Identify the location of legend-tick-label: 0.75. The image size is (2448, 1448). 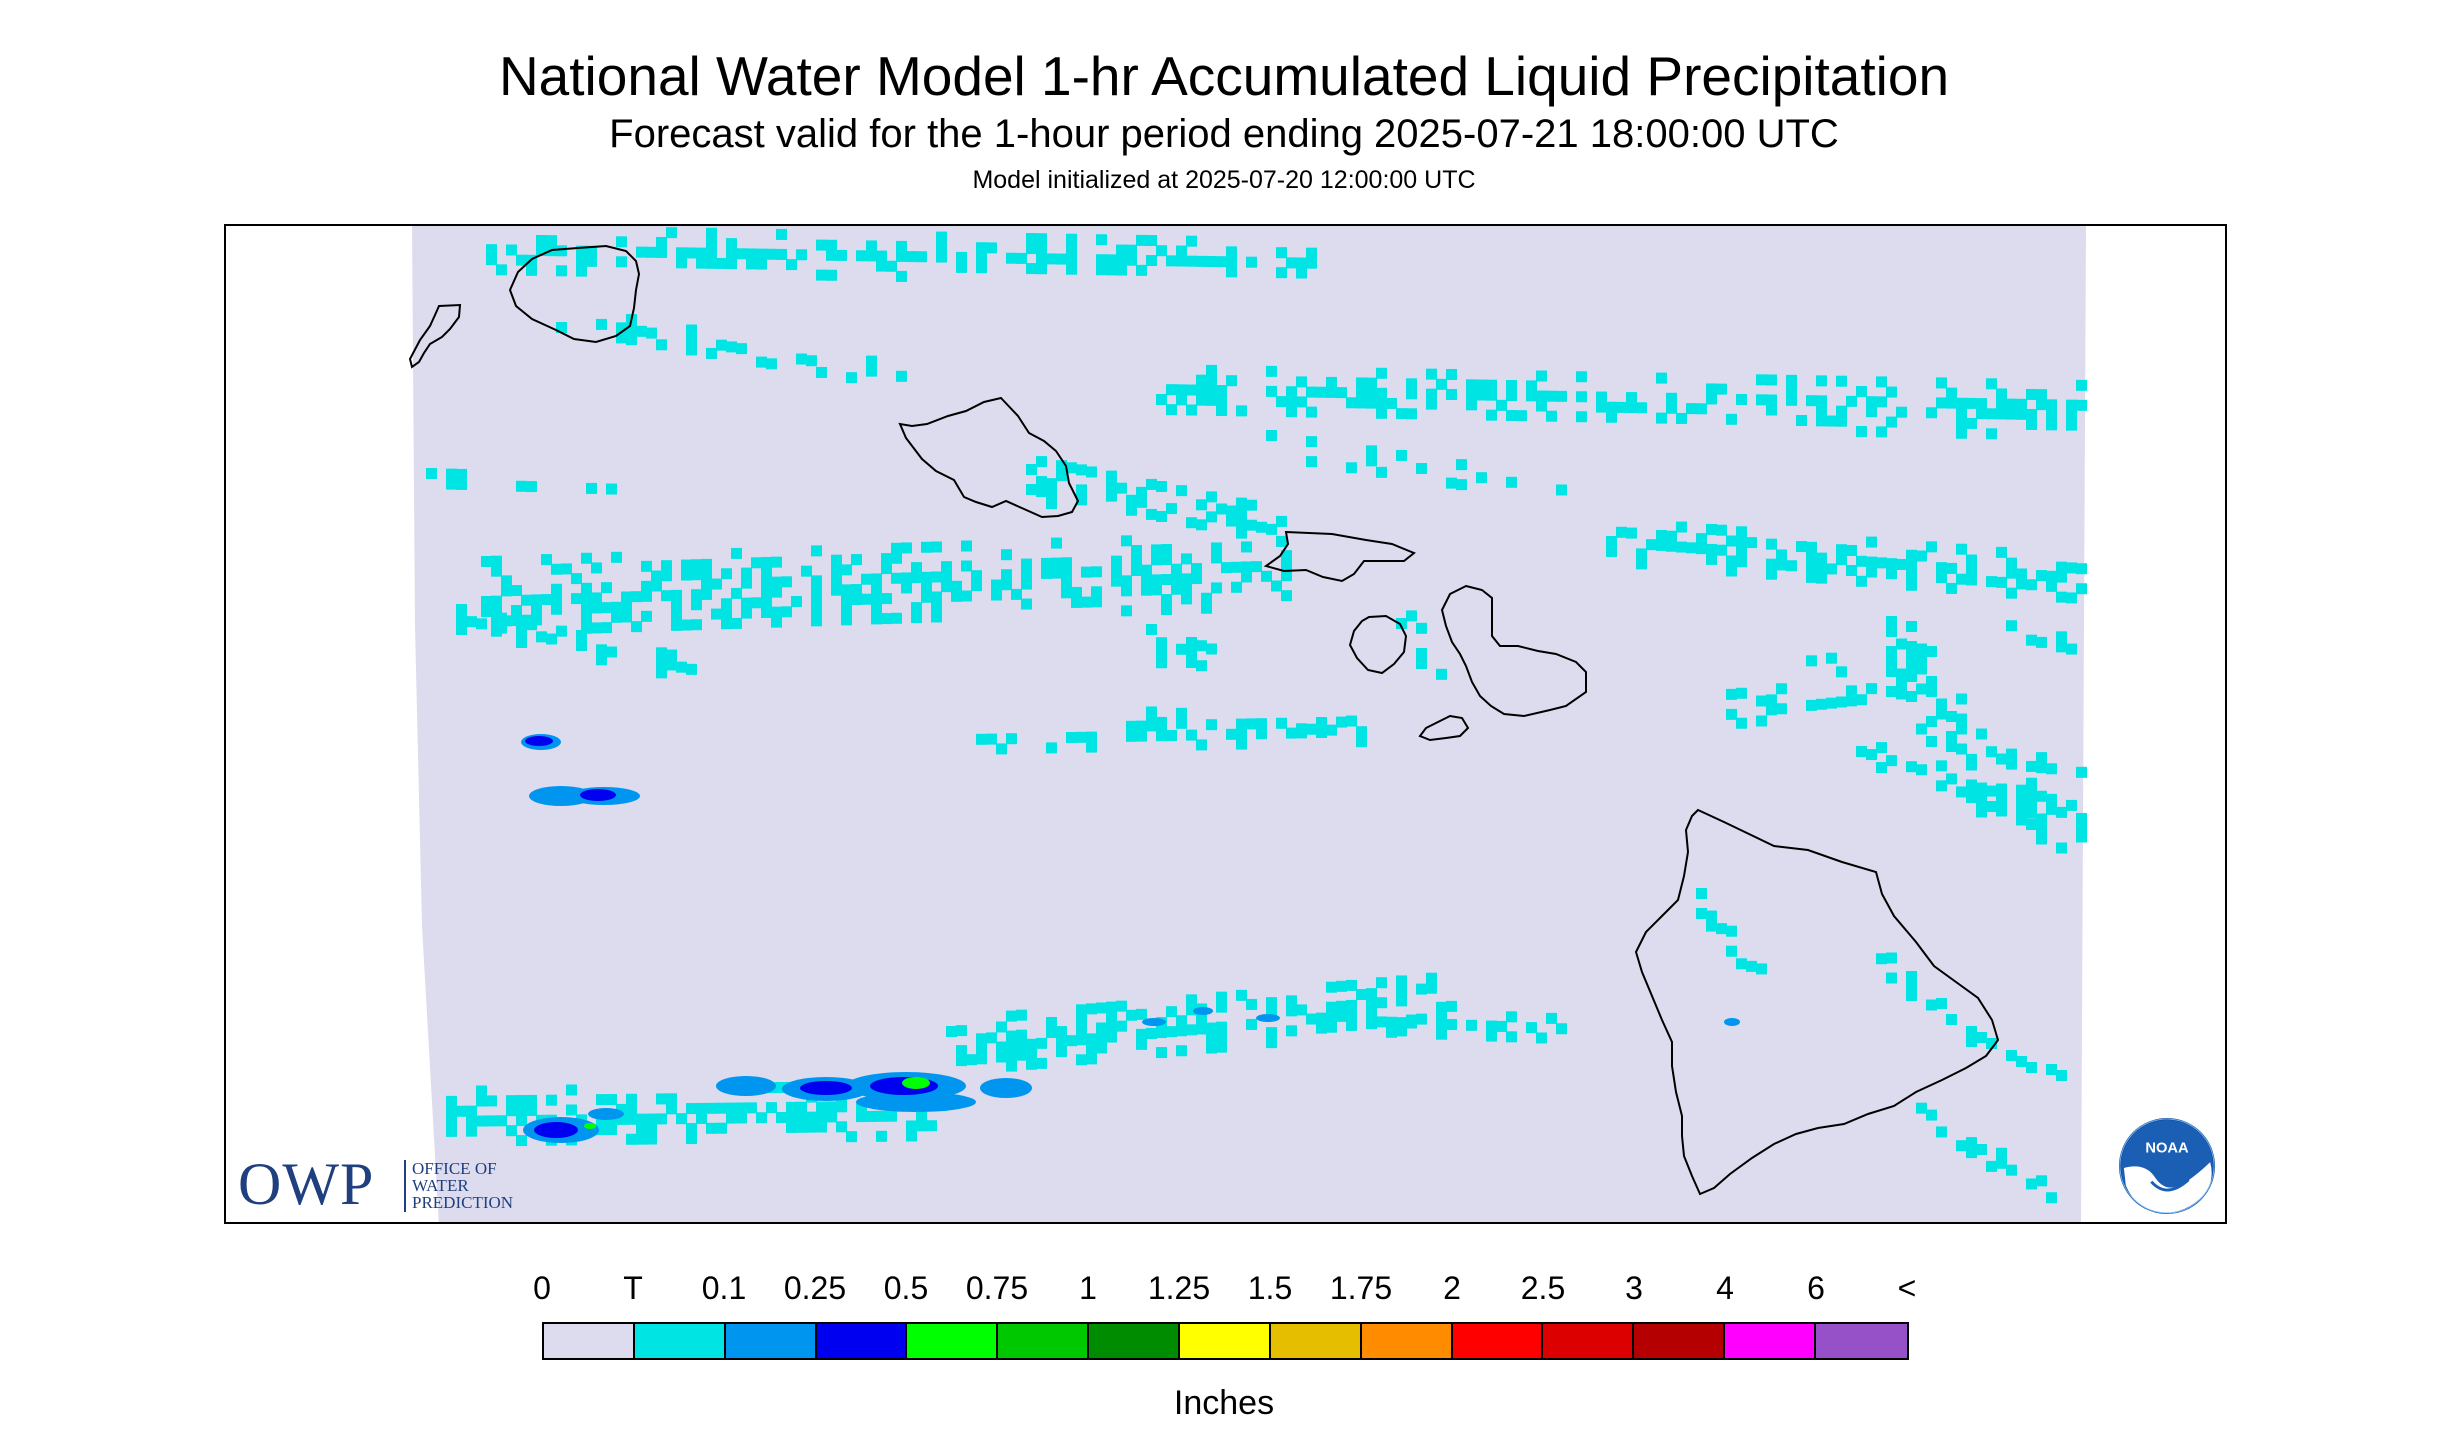
(997, 1288).